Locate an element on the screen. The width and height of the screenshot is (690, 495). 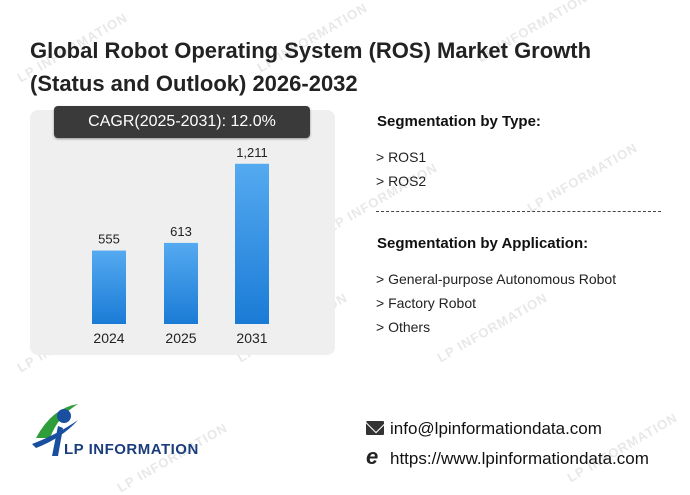
x-tick-label: 2025 is located at coordinates (180, 338).